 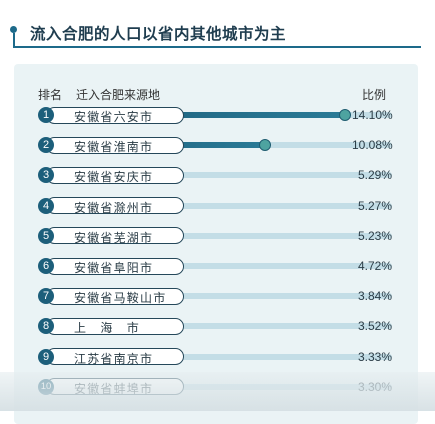 I want to click on ratio-value: 14.10%, so click(x=372, y=115).